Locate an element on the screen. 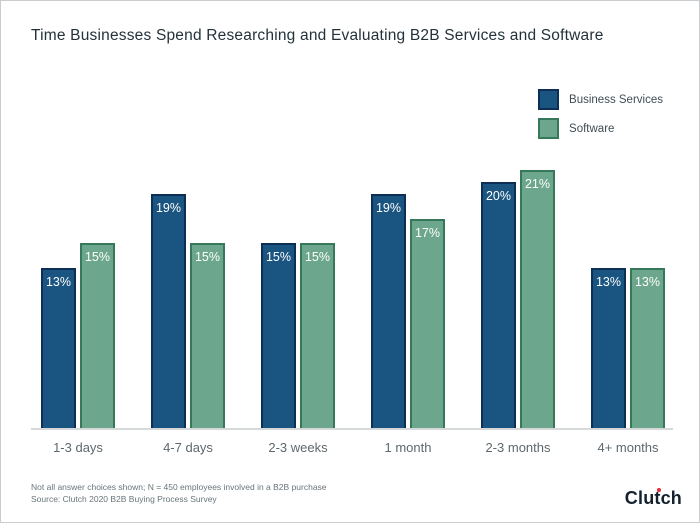 This screenshot has height=523, width=700. bar-group-1-month: 19% 17% 1 month is located at coordinates (408, 256).